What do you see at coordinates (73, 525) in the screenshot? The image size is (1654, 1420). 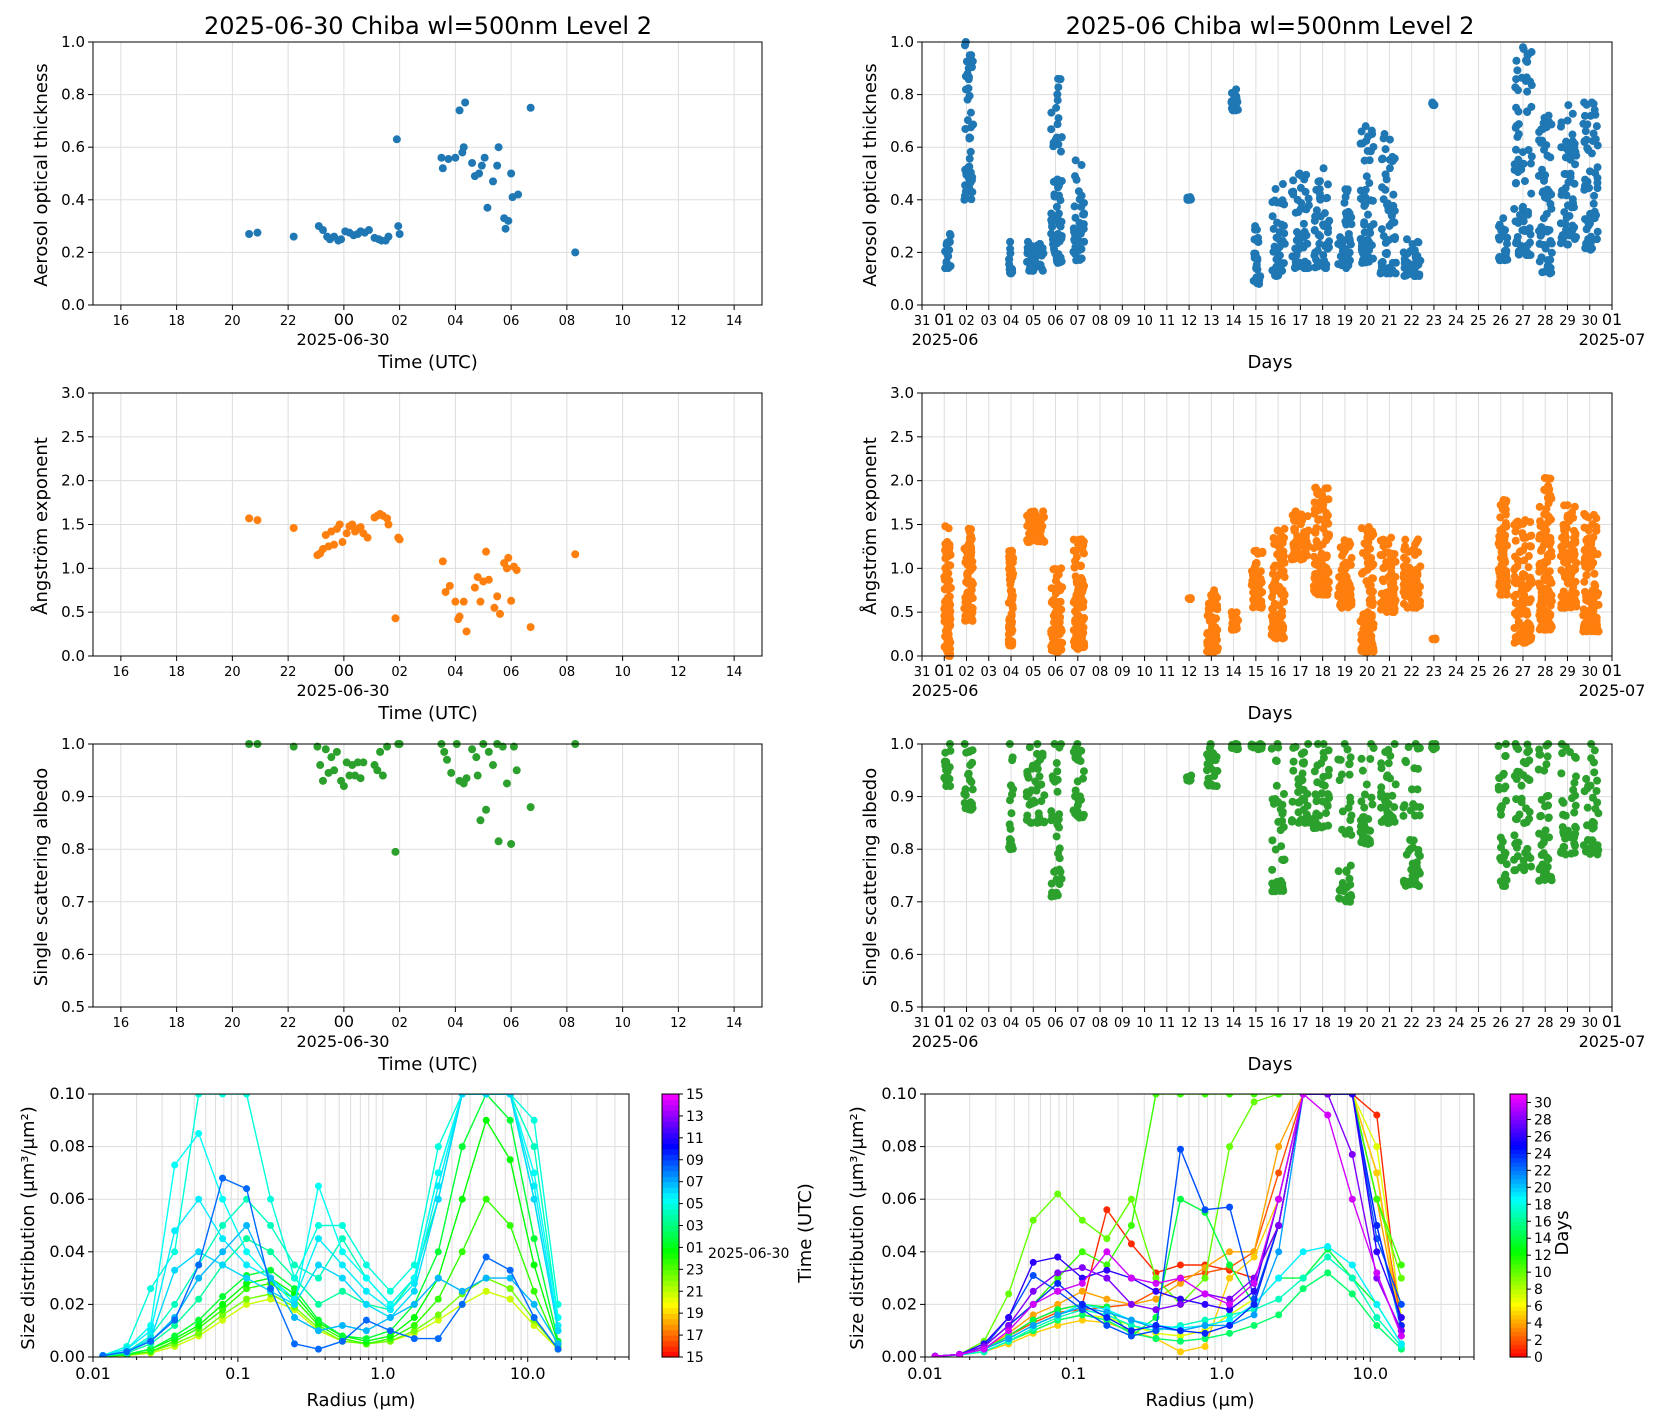 I see `time-alpha-ytick-label: 1.5` at bounding box center [73, 525].